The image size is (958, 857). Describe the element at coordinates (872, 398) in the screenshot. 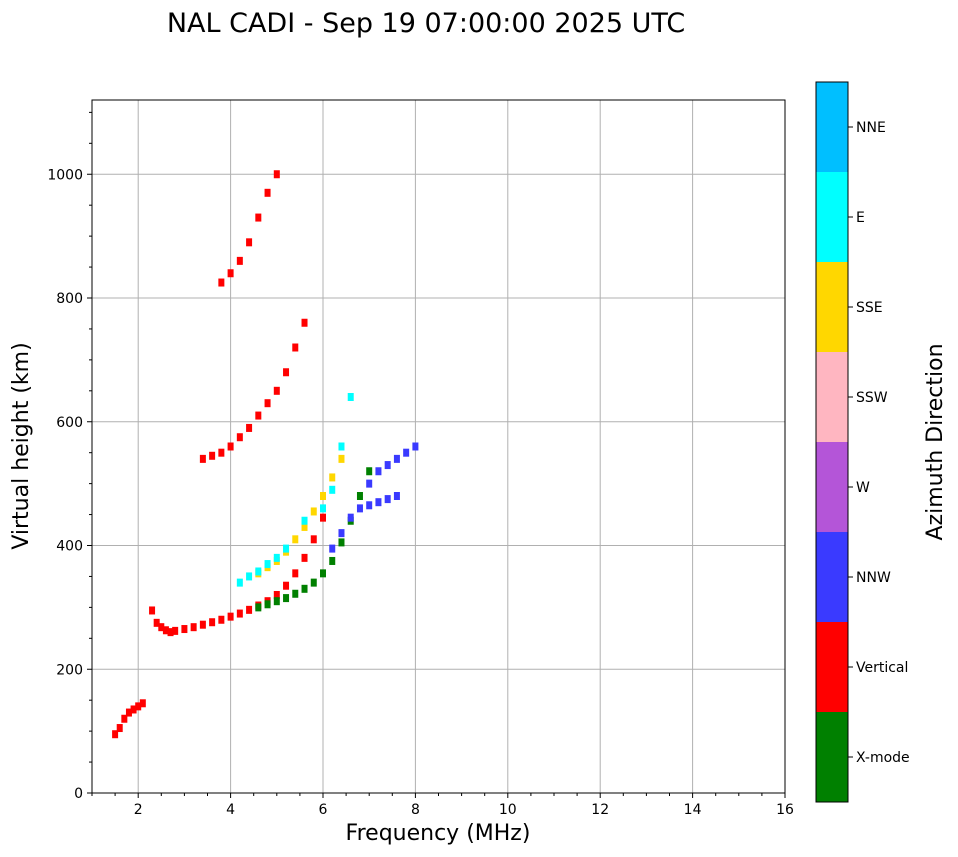

I see `colorbar-tick-label: SSW` at that location.